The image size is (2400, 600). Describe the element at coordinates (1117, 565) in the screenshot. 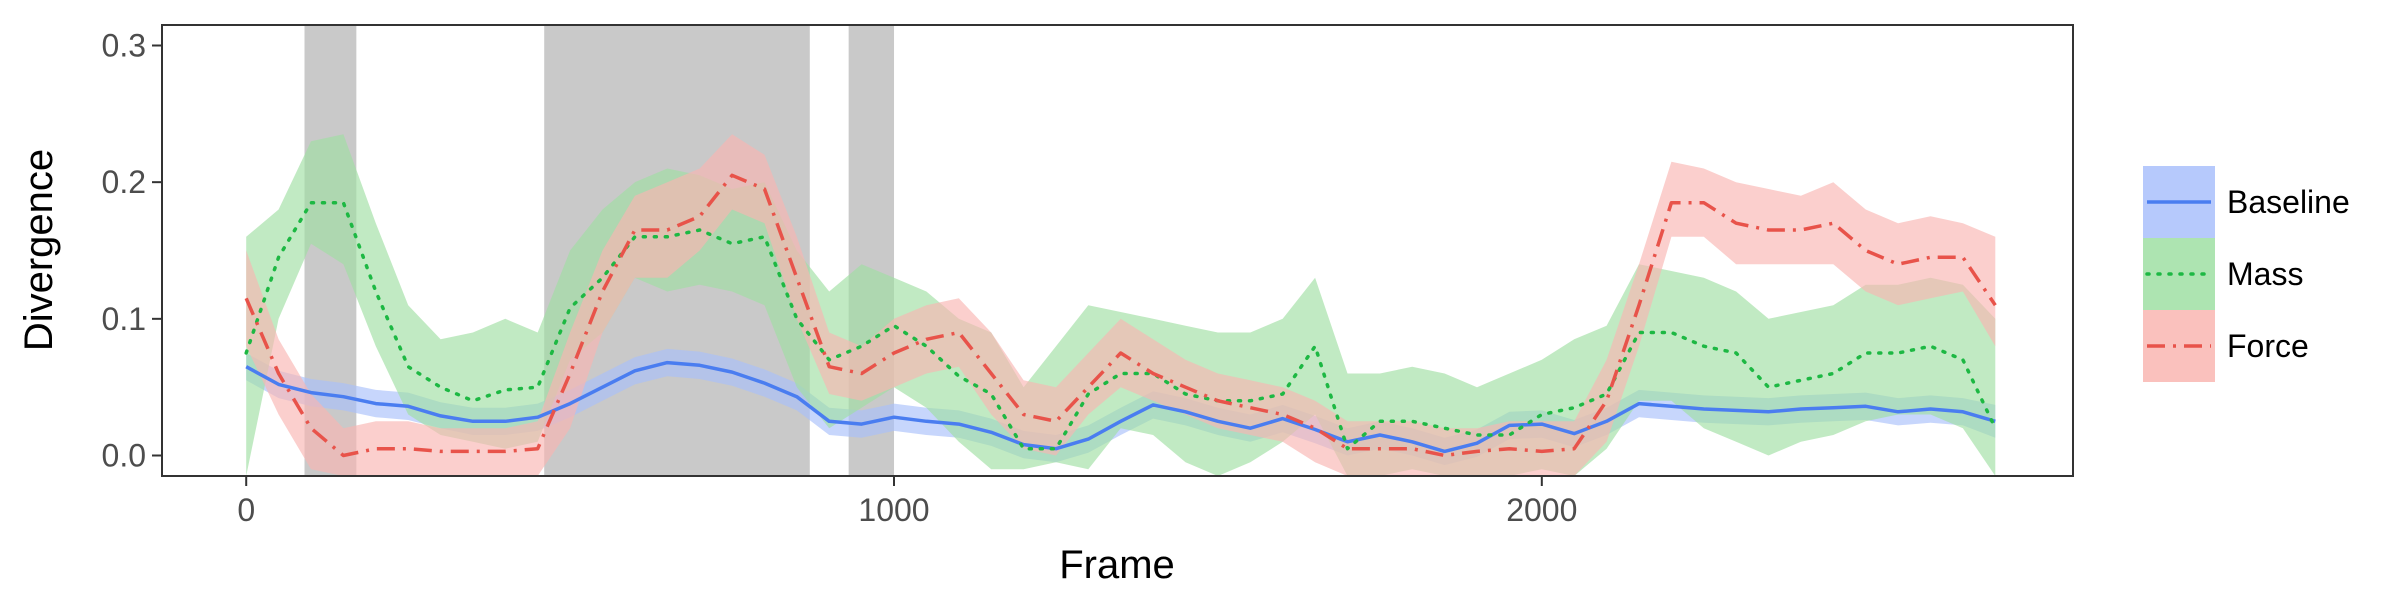

I see `x-axis-title: Frame` at that location.